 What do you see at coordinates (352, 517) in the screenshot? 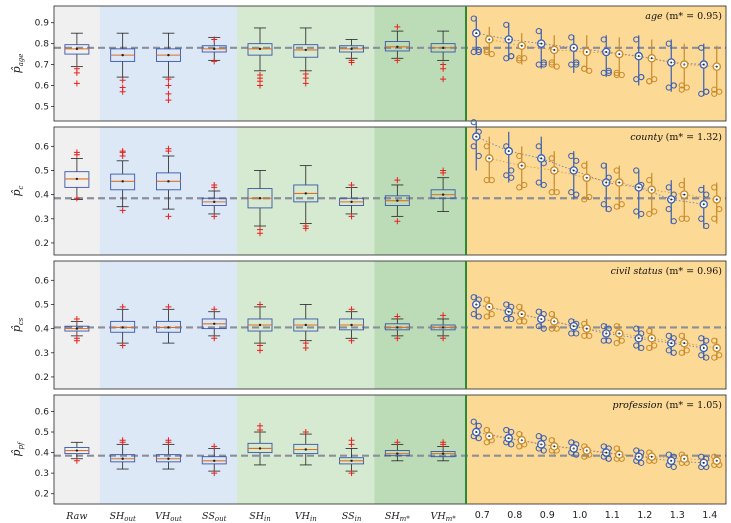
I see `x-category-label: SSin` at bounding box center [352, 517].